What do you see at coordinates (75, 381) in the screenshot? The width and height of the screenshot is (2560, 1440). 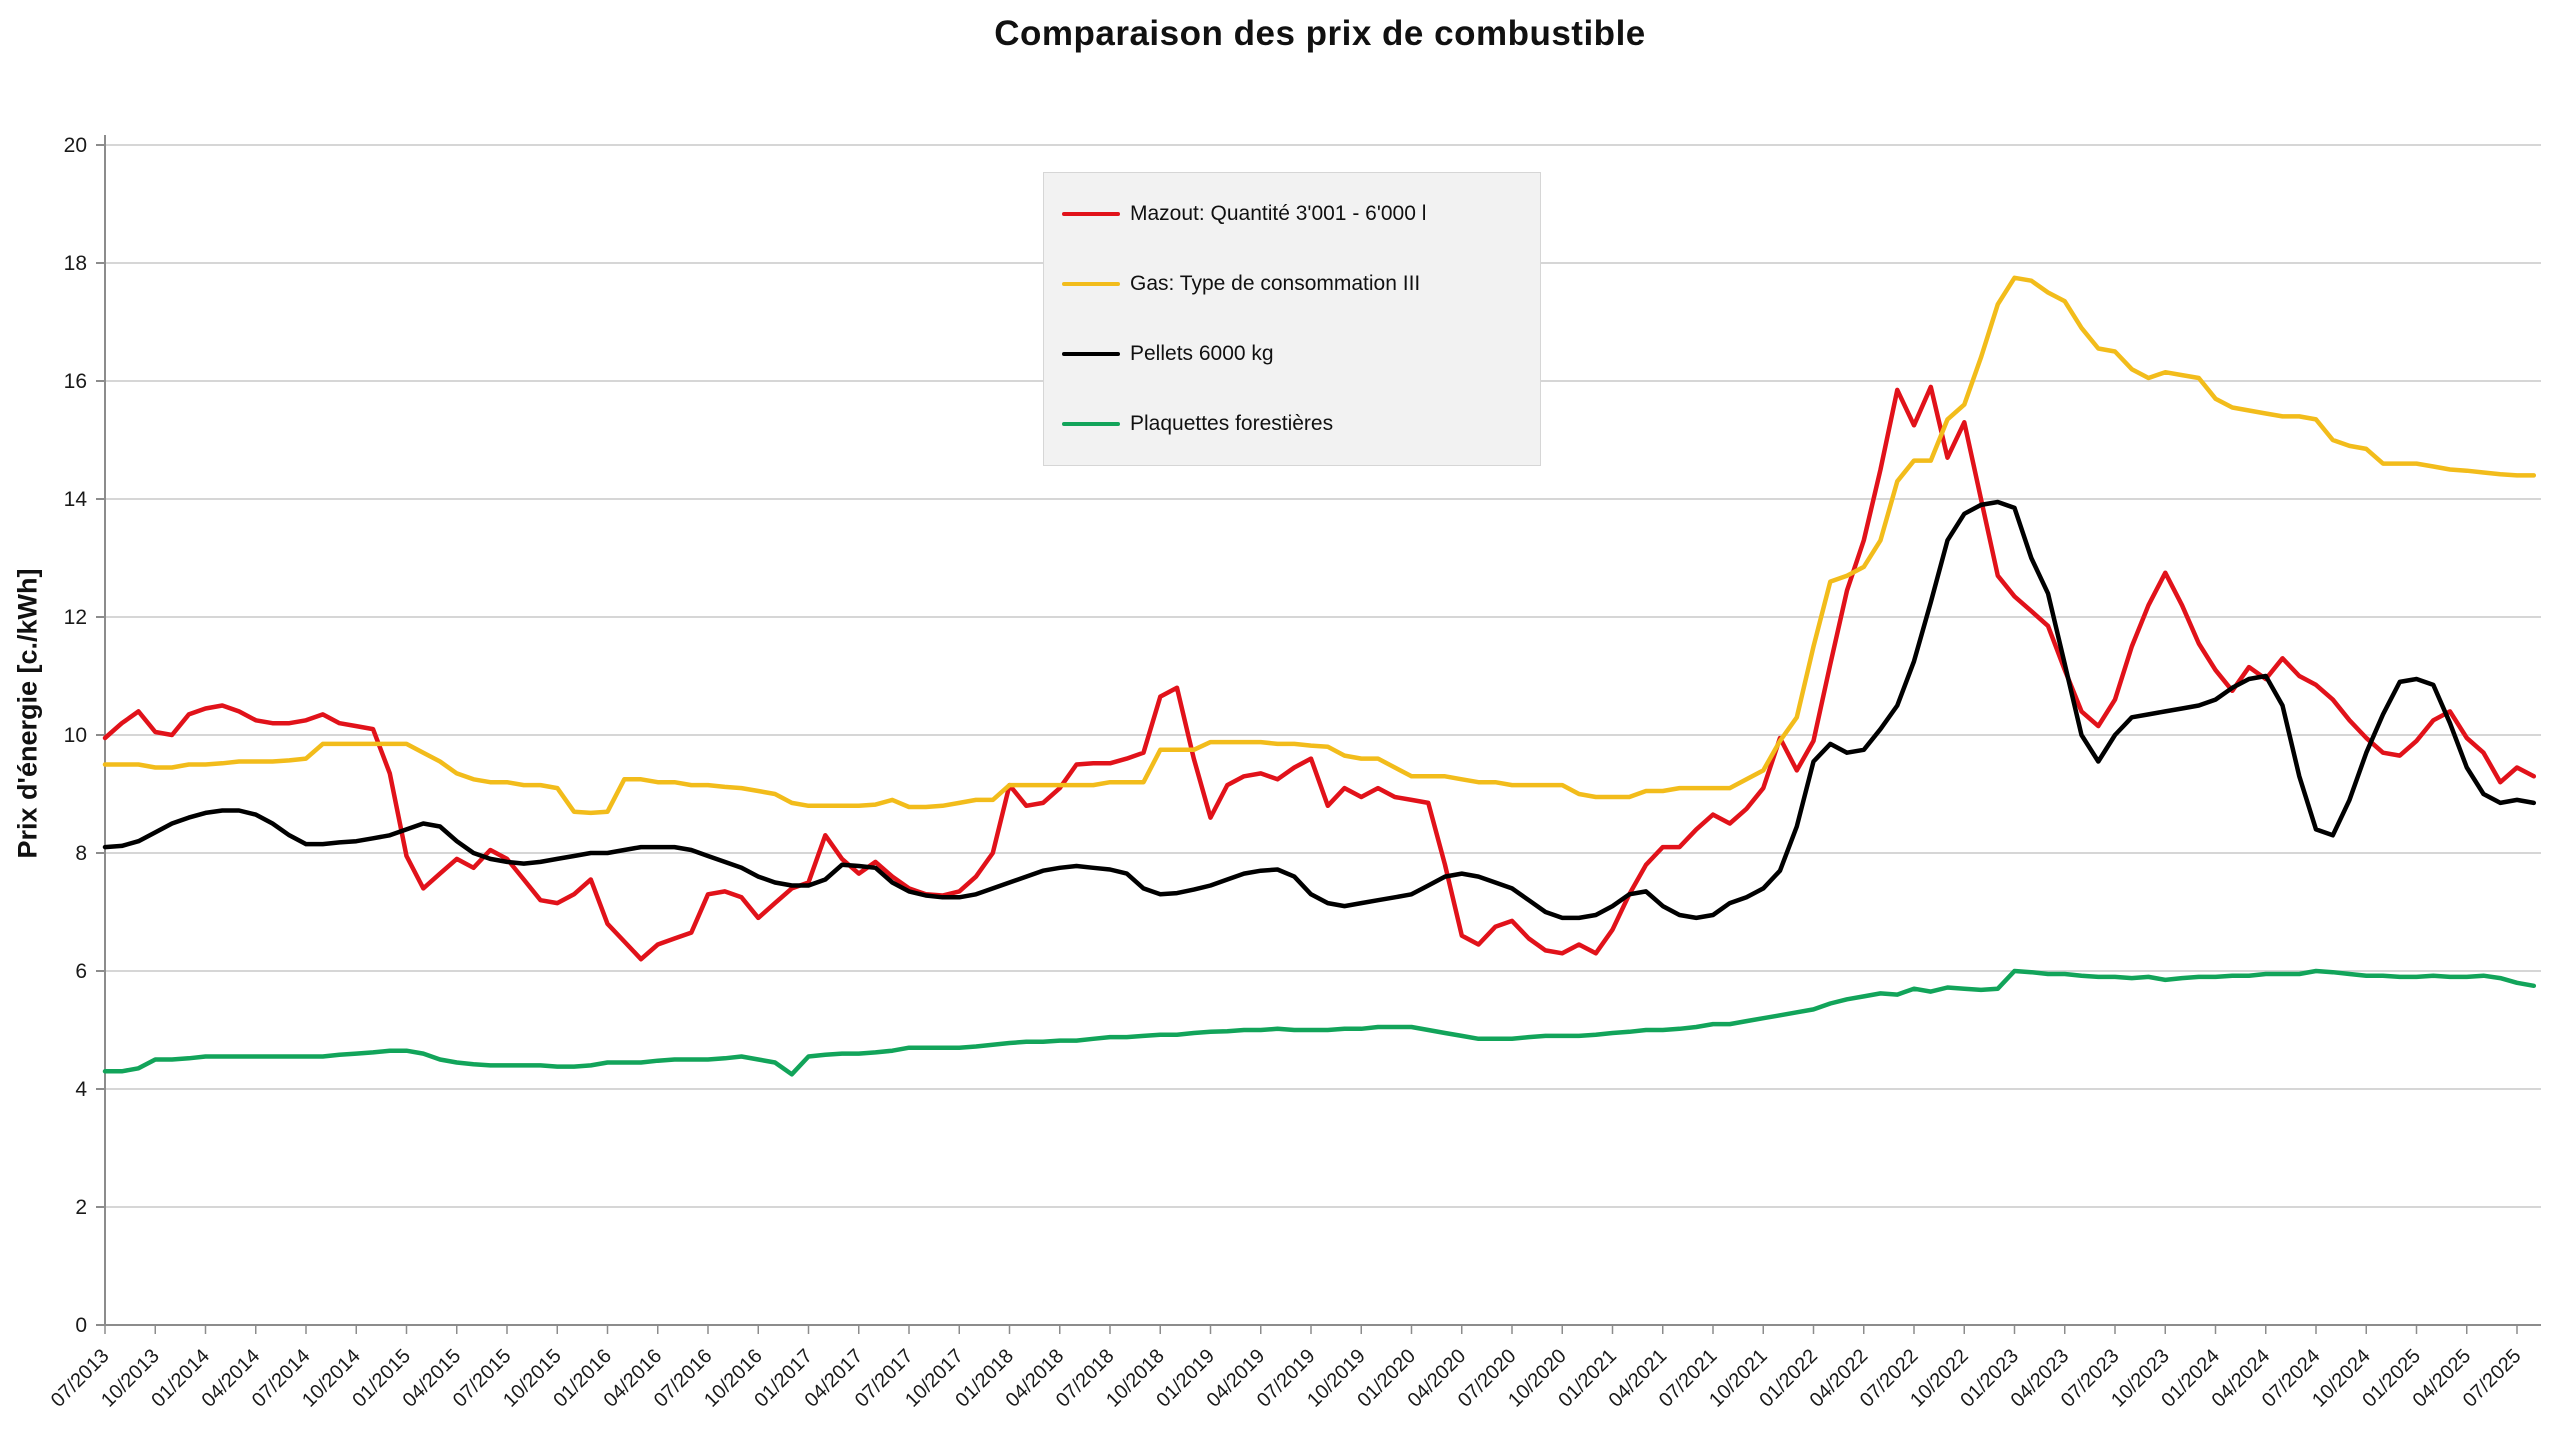 I see `y-tick-label: 16` at bounding box center [75, 381].